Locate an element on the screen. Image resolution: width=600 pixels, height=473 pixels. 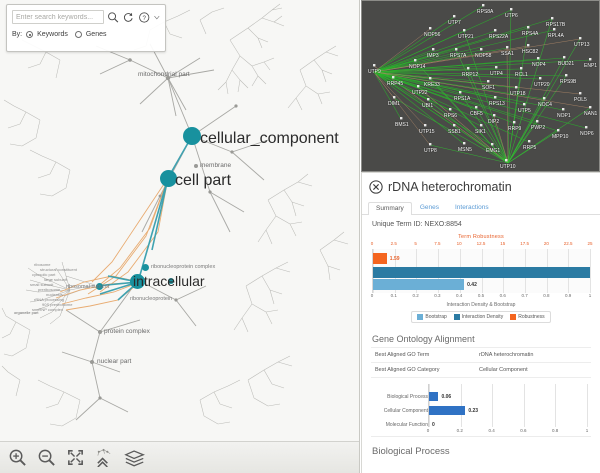
tree-node-cluster-node is located at coordinates (171, 281).